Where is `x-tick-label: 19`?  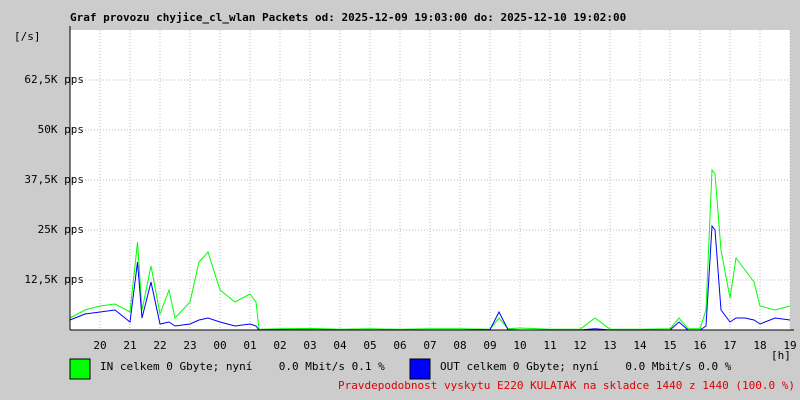 x-tick-label: 19 is located at coordinates (789, 345).